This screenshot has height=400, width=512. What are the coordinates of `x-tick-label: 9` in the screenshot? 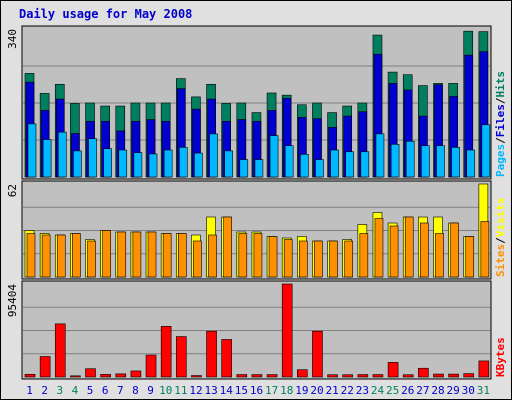 It's located at (150, 390).